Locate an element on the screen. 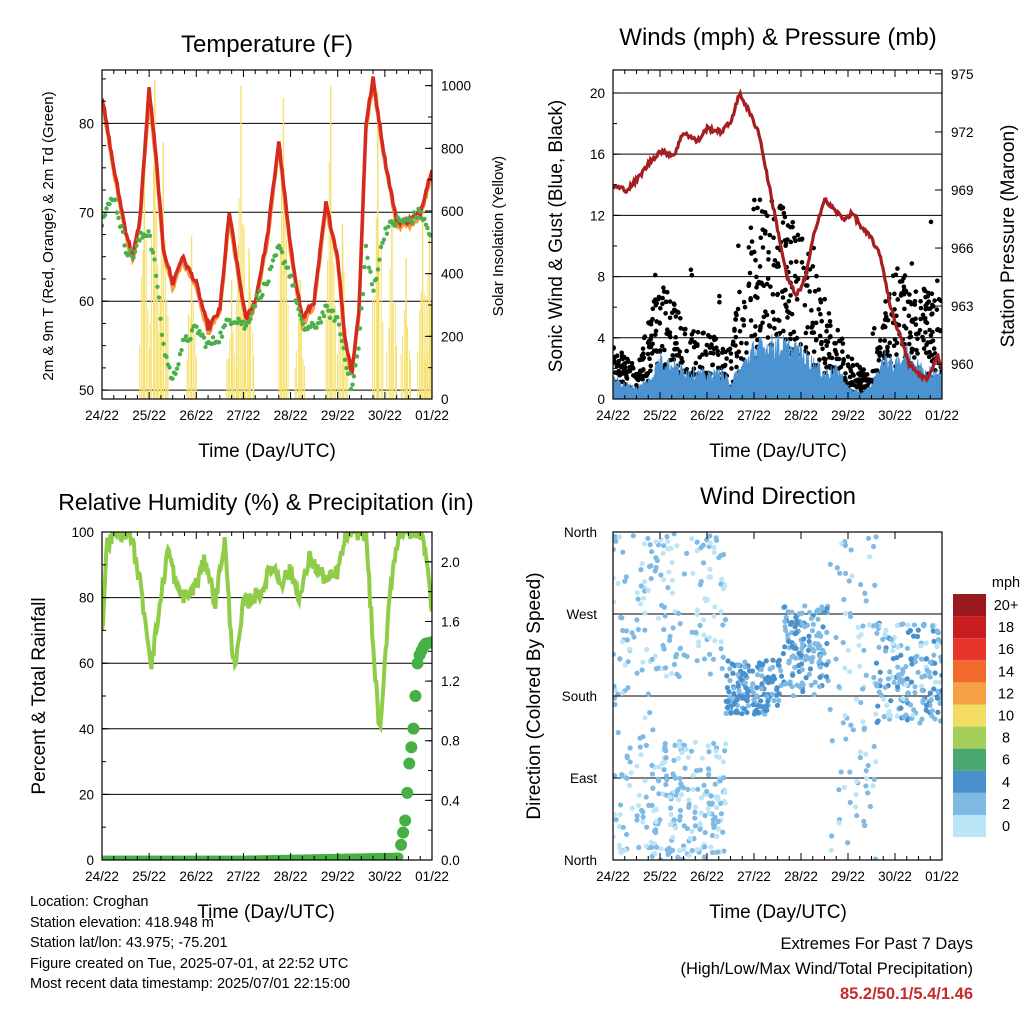  extremes-values: 85.2/50.1/5.4/1.46 is located at coordinates (906, 994).